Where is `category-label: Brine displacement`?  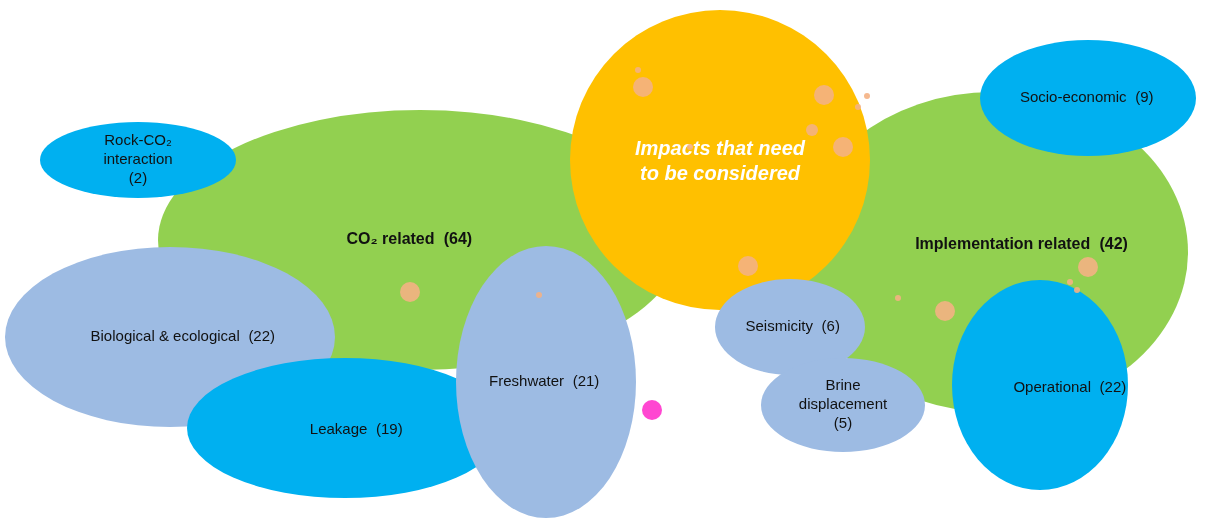 category-label: Brine displacement is located at coordinates (843, 394).